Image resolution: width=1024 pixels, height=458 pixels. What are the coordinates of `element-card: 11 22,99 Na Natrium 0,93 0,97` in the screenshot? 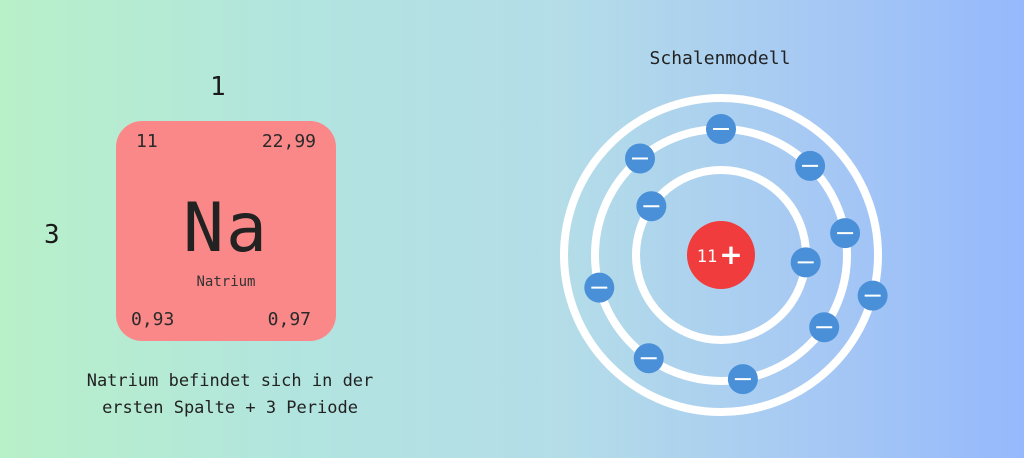 It's located at (226, 231).